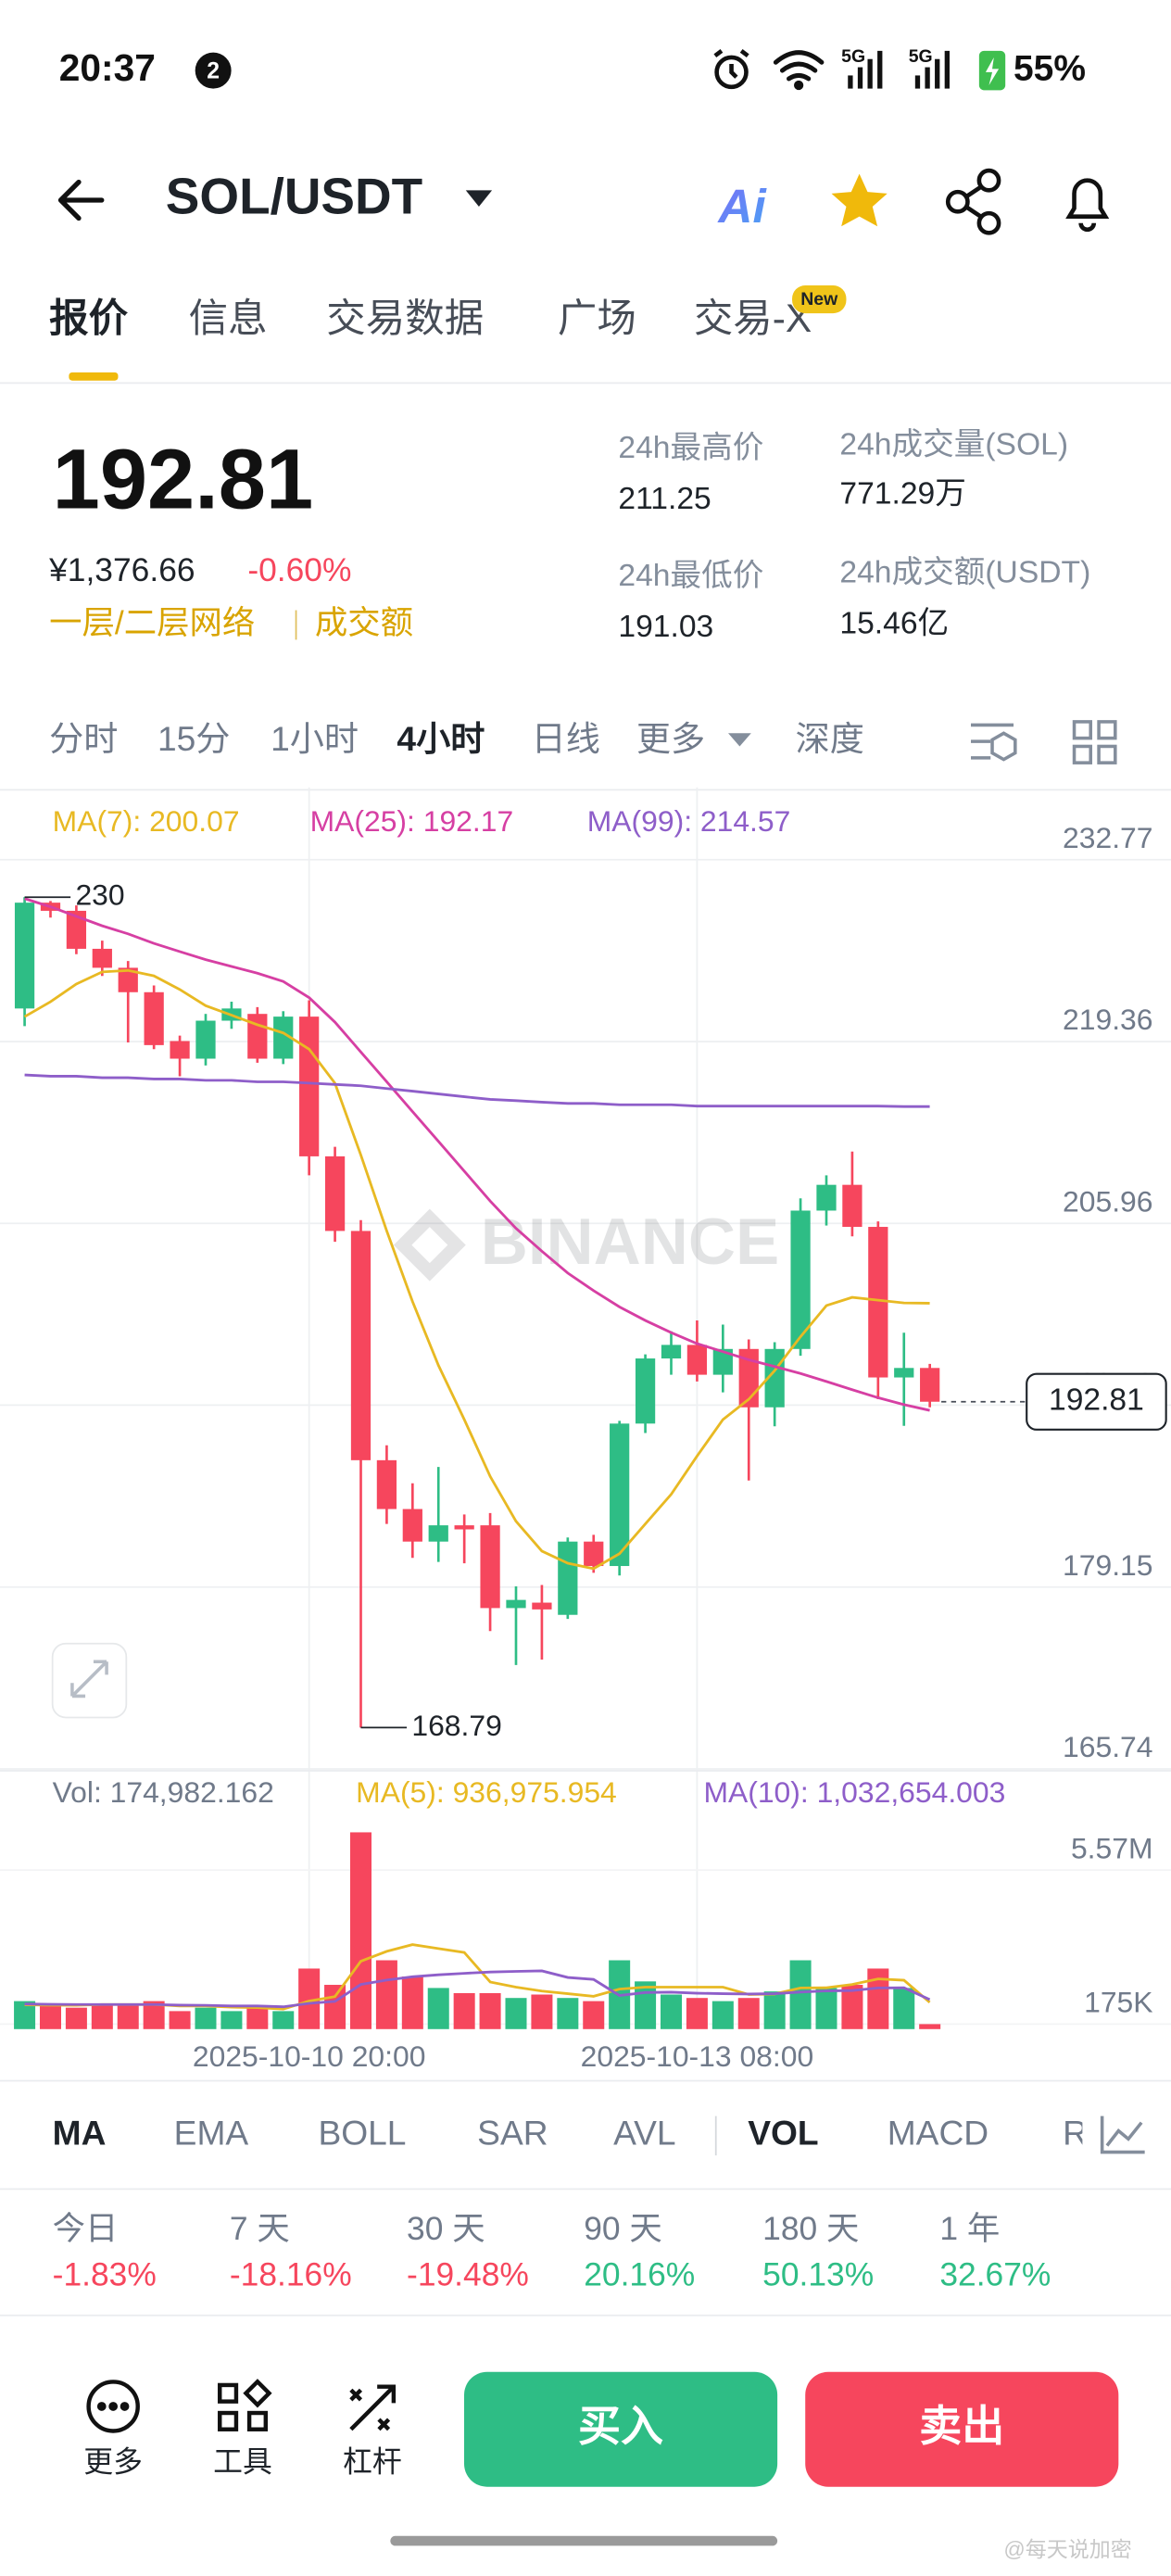 Image resolution: width=1171 pixels, height=2576 pixels. What do you see at coordinates (315, 739) in the screenshot?
I see `interval: 1小时` at bounding box center [315, 739].